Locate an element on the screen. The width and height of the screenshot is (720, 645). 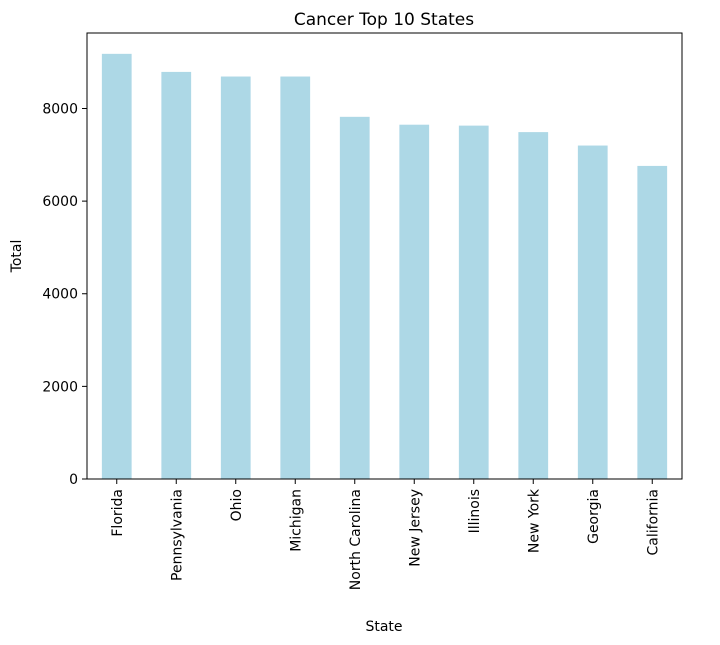
bar-pennsylvania is located at coordinates (176, 275).